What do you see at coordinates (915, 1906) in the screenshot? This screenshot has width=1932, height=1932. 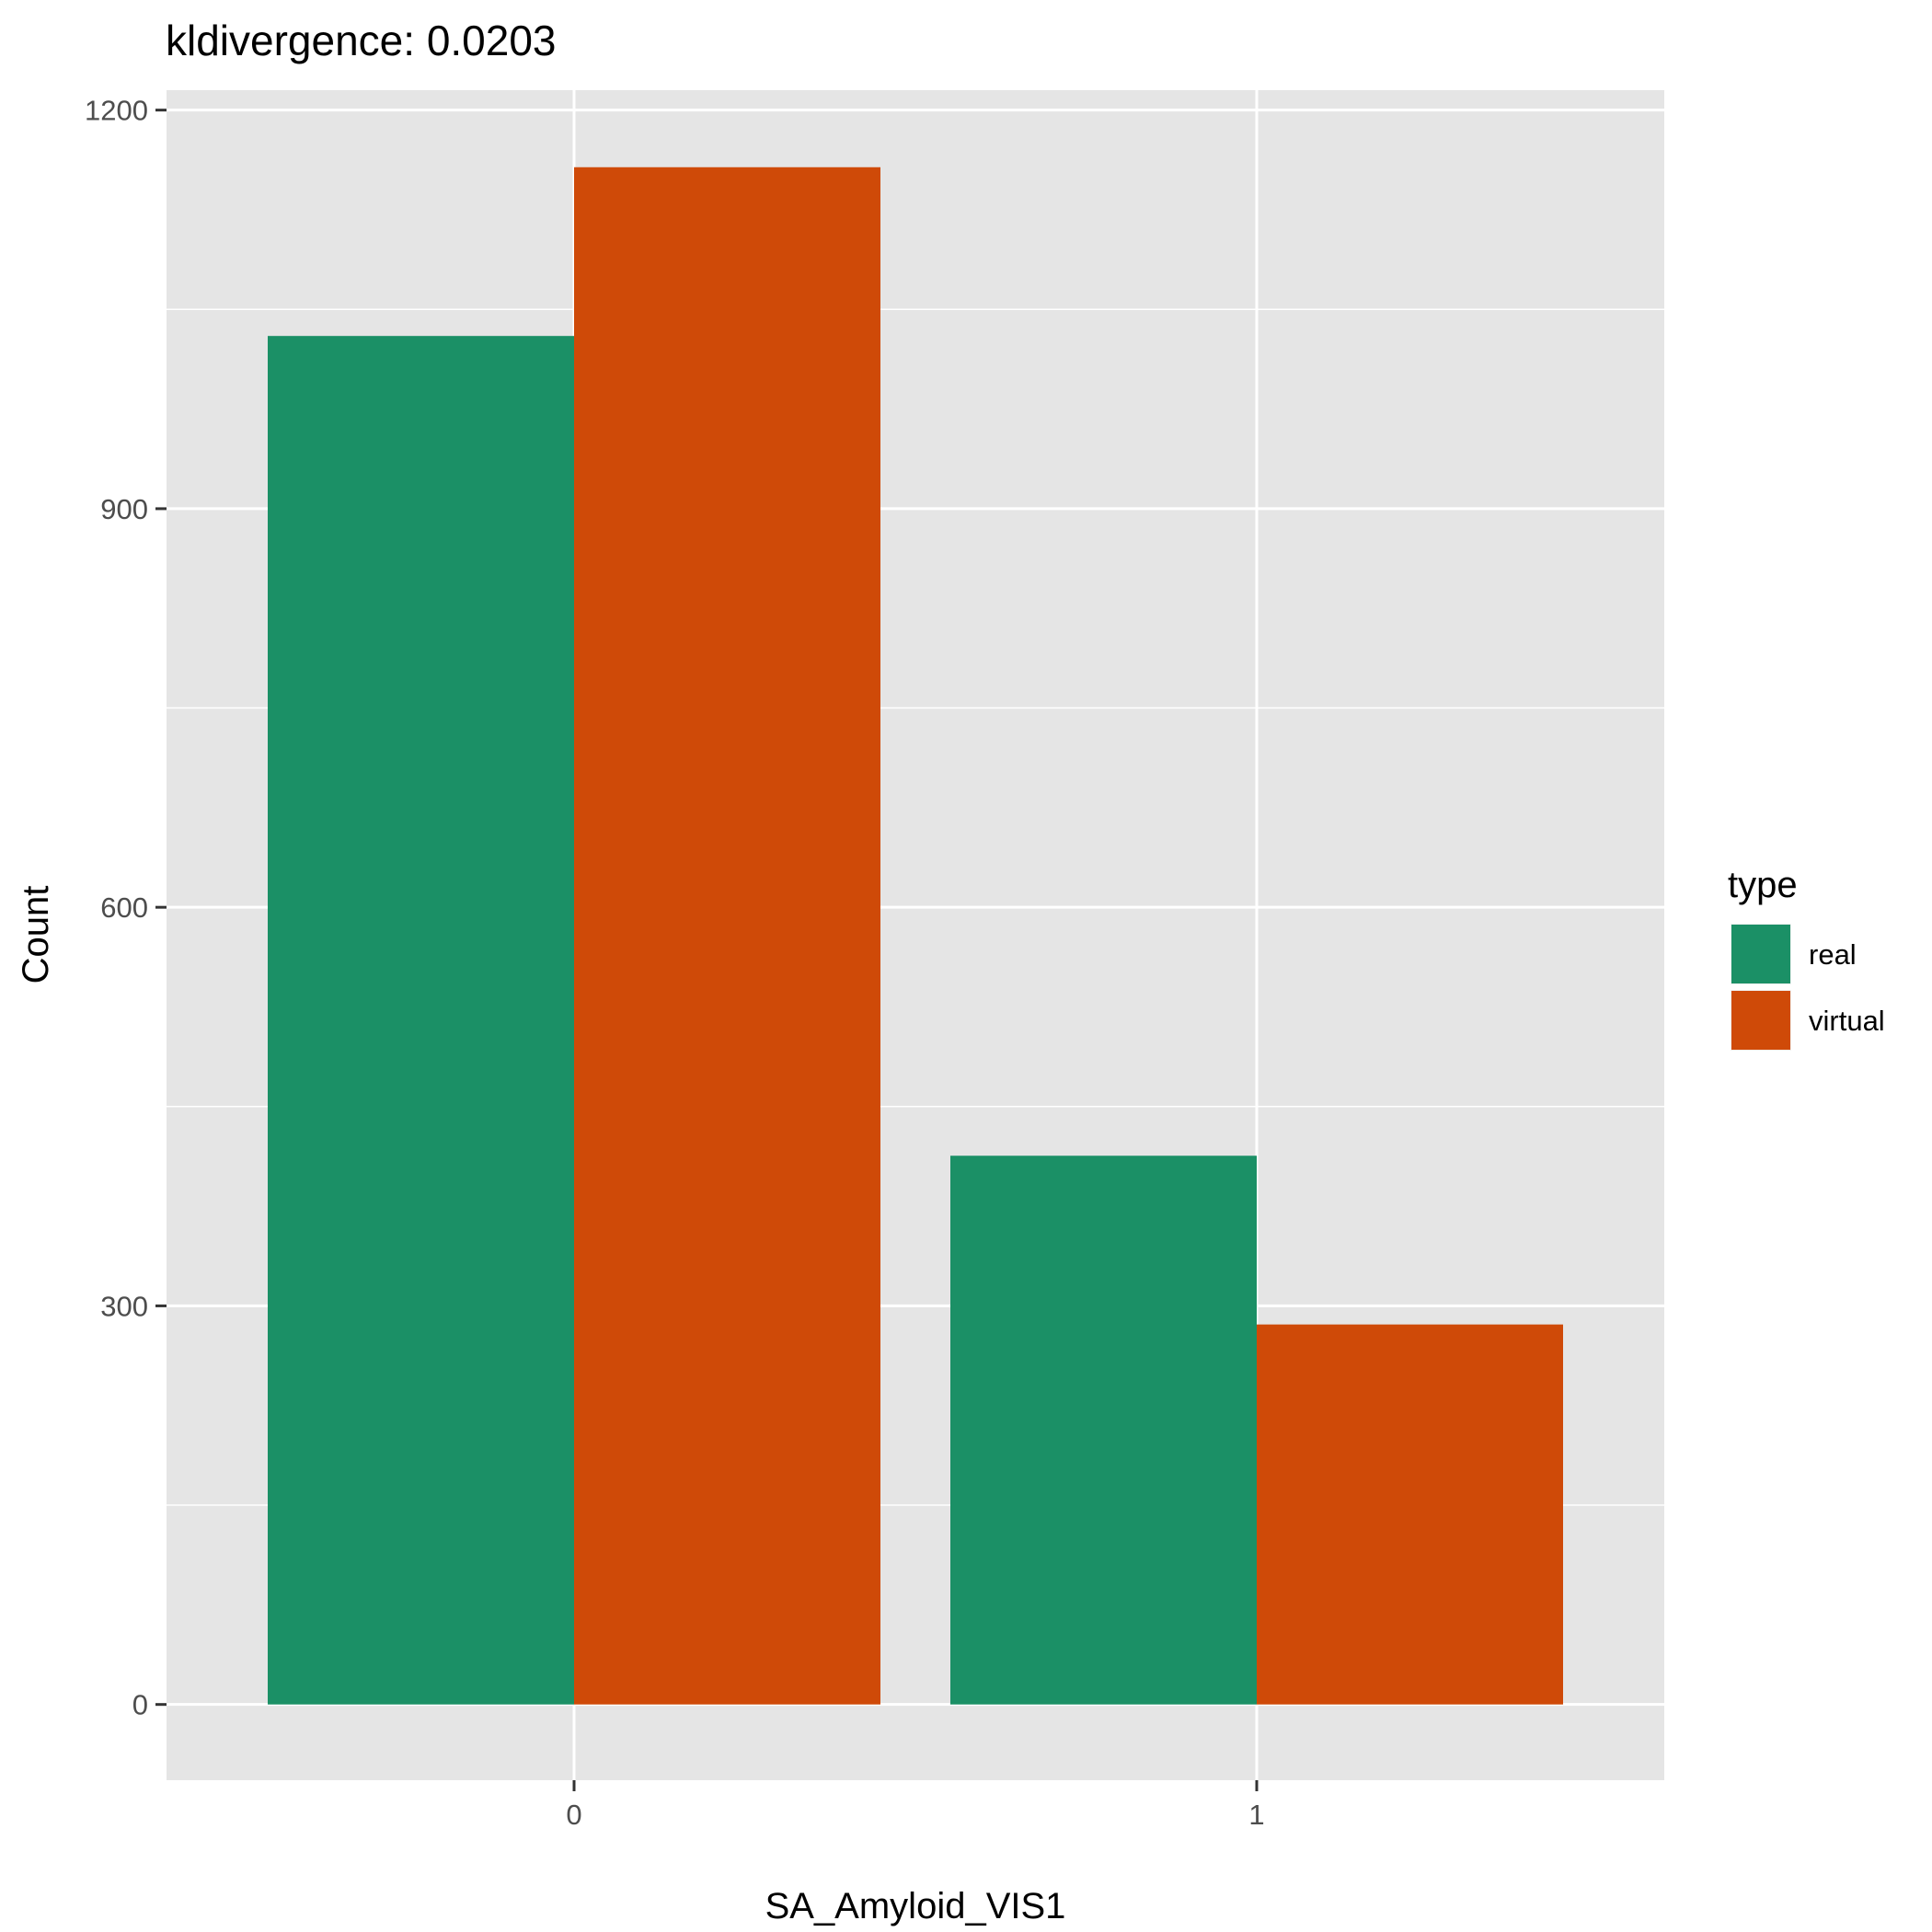 I see `x-axis-title: SA_Amyloid_VIS1` at bounding box center [915, 1906].